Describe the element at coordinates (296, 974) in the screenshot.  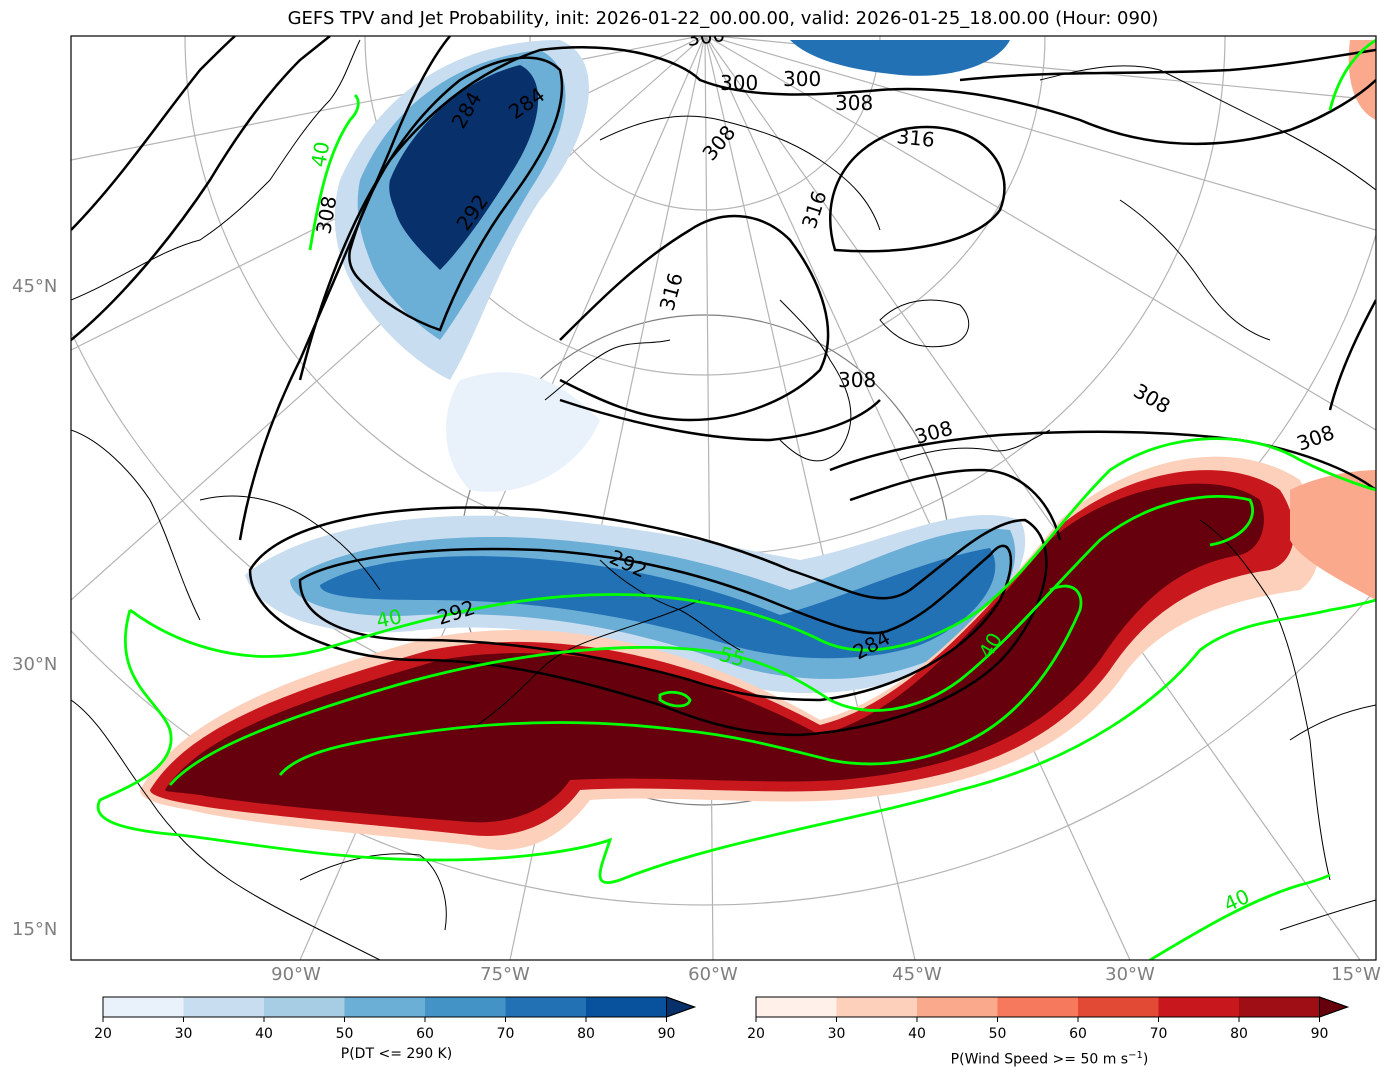
I see `lon-label-90w: 90°W` at that location.